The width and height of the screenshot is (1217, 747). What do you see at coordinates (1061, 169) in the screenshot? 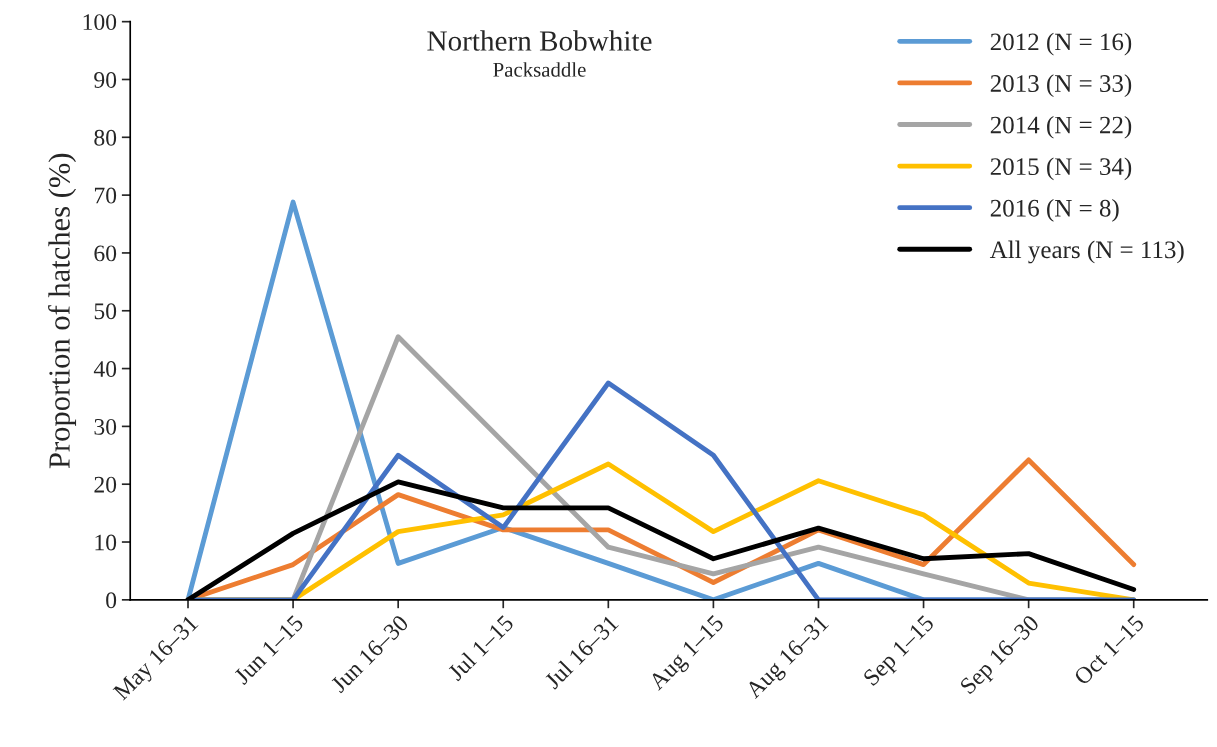
I see `legend-label: 2015 (N = 34)` at bounding box center [1061, 169].